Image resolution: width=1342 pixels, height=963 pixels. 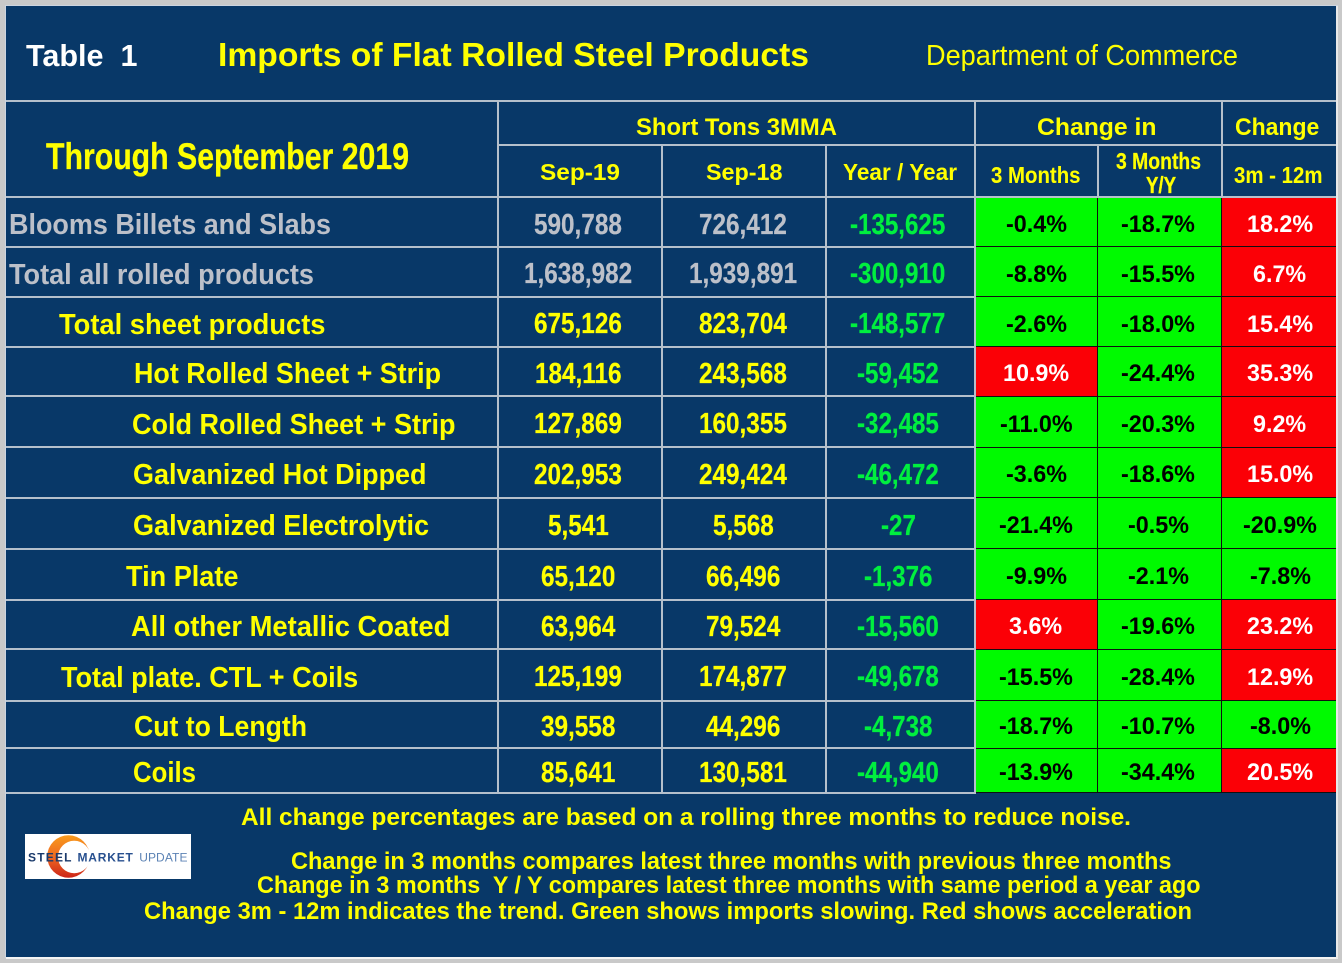 What do you see at coordinates (106, 857) in the screenshot?
I see `svg-text: MARKET` at bounding box center [106, 857].